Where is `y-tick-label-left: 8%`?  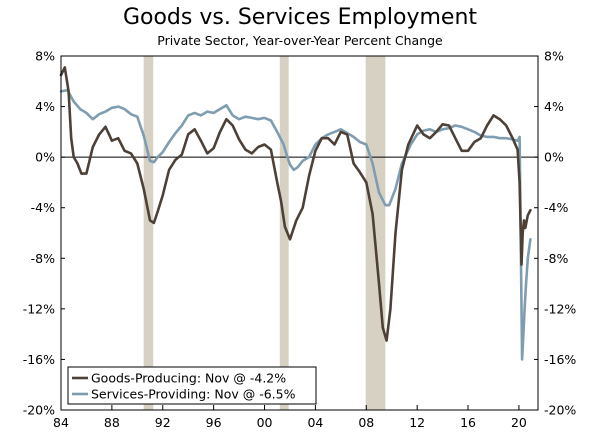
y-tick-label-left: 8% is located at coordinates (45, 56).